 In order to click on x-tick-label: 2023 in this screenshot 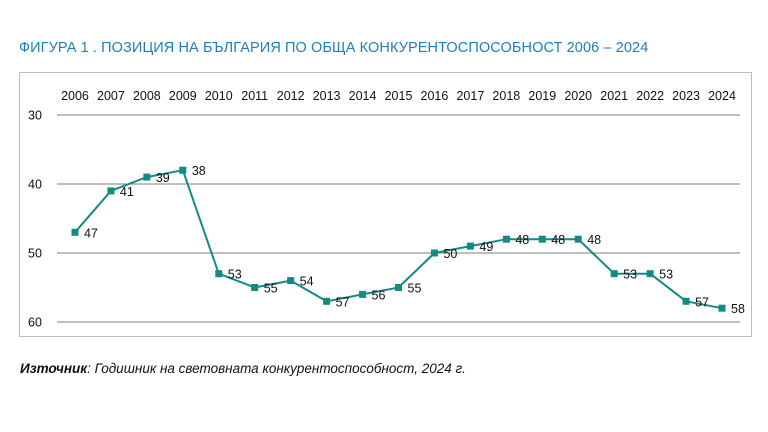, I will do `click(686, 96)`.